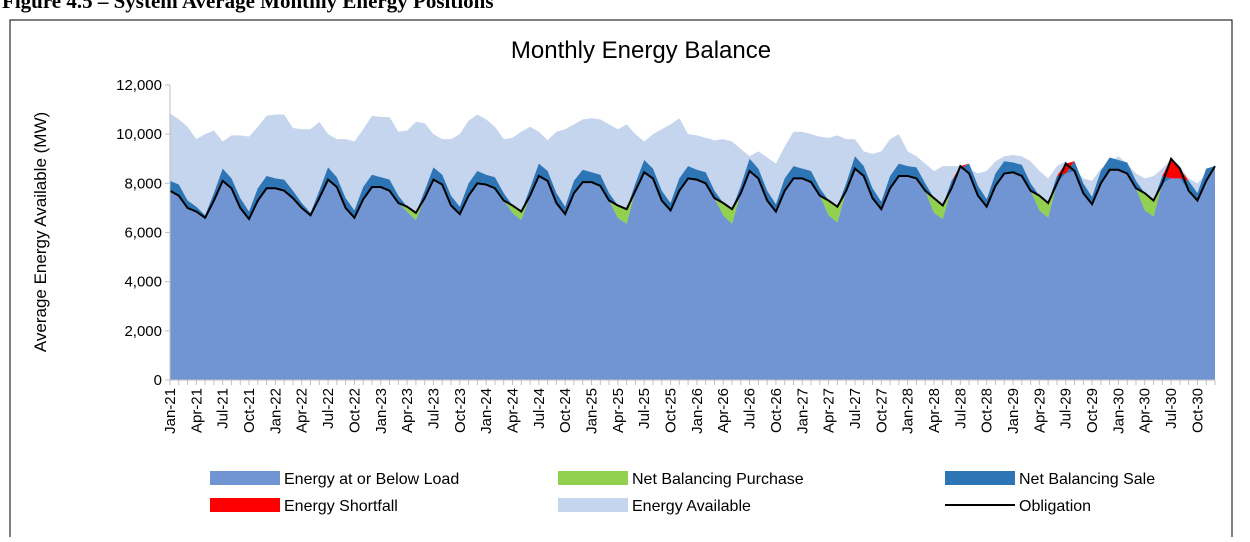  I want to click on x-tick-label: Jul-30, so click(1171, 408).